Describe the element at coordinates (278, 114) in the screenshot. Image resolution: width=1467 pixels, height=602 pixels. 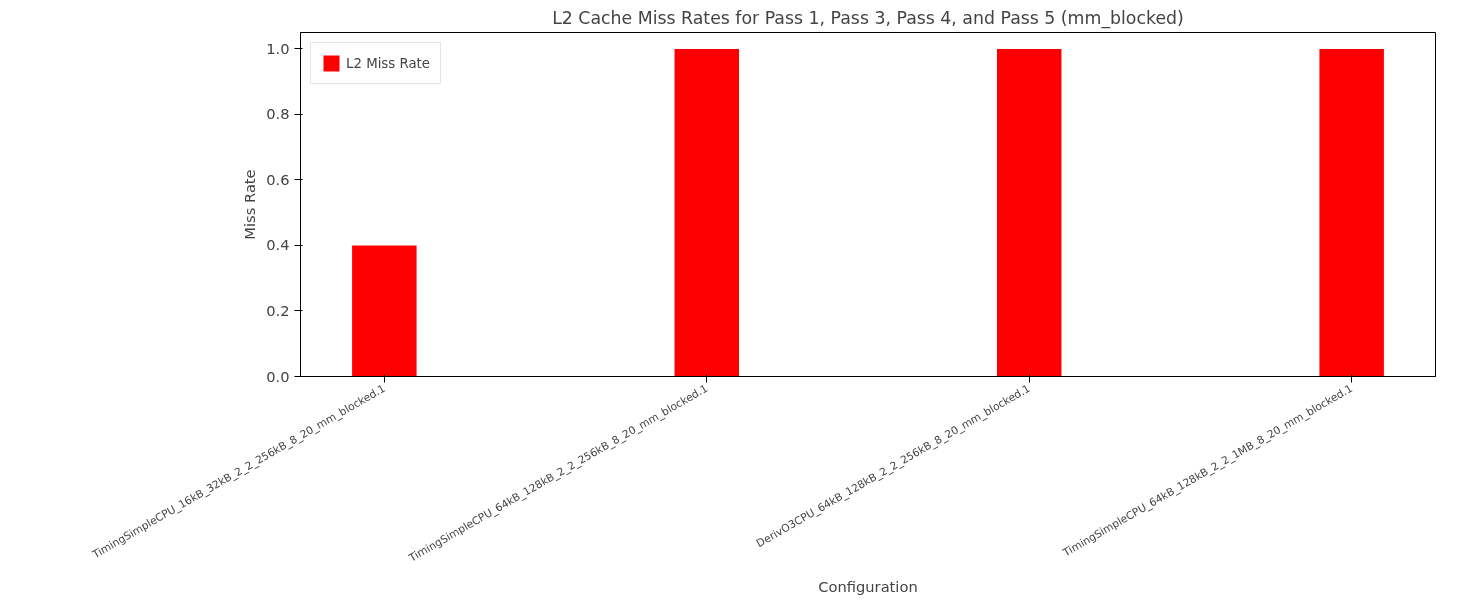
I see `y-tick-label: 0.8` at that location.